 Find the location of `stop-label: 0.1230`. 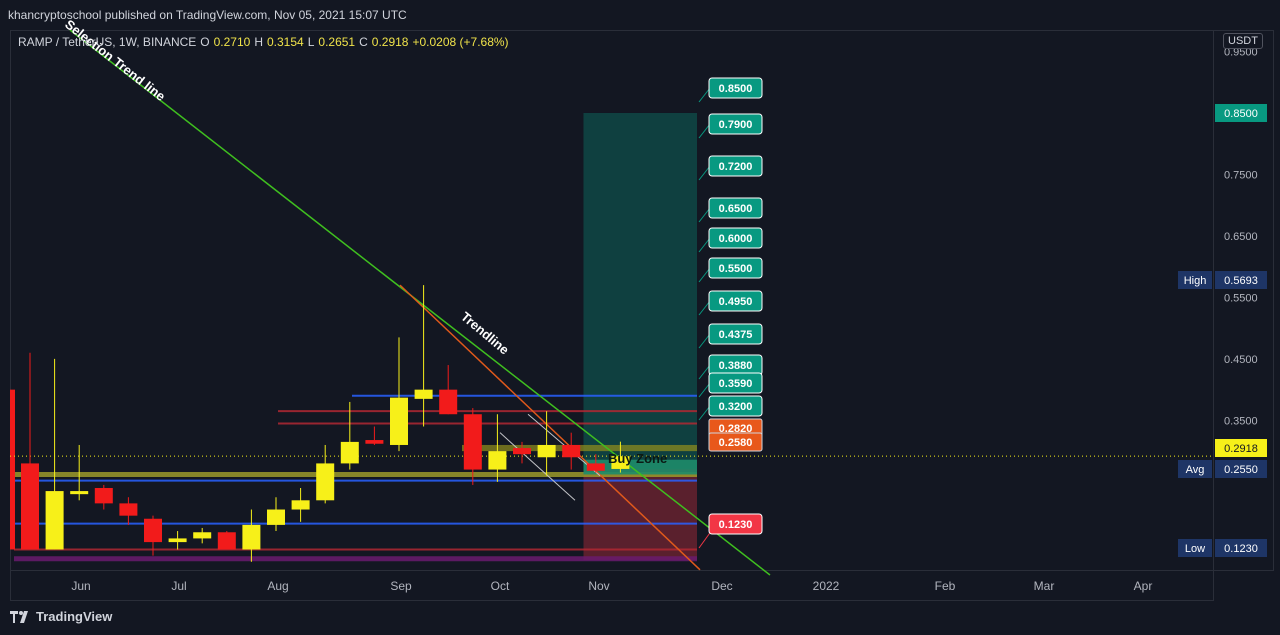

stop-label: 0.1230 is located at coordinates (736, 525).